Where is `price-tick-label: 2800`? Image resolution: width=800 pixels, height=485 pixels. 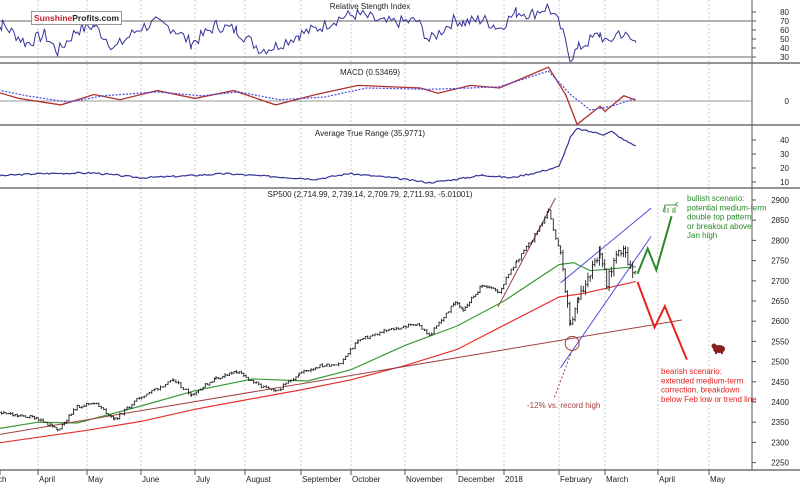
price-tick-label: 2800 is located at coordinates (780, 240).